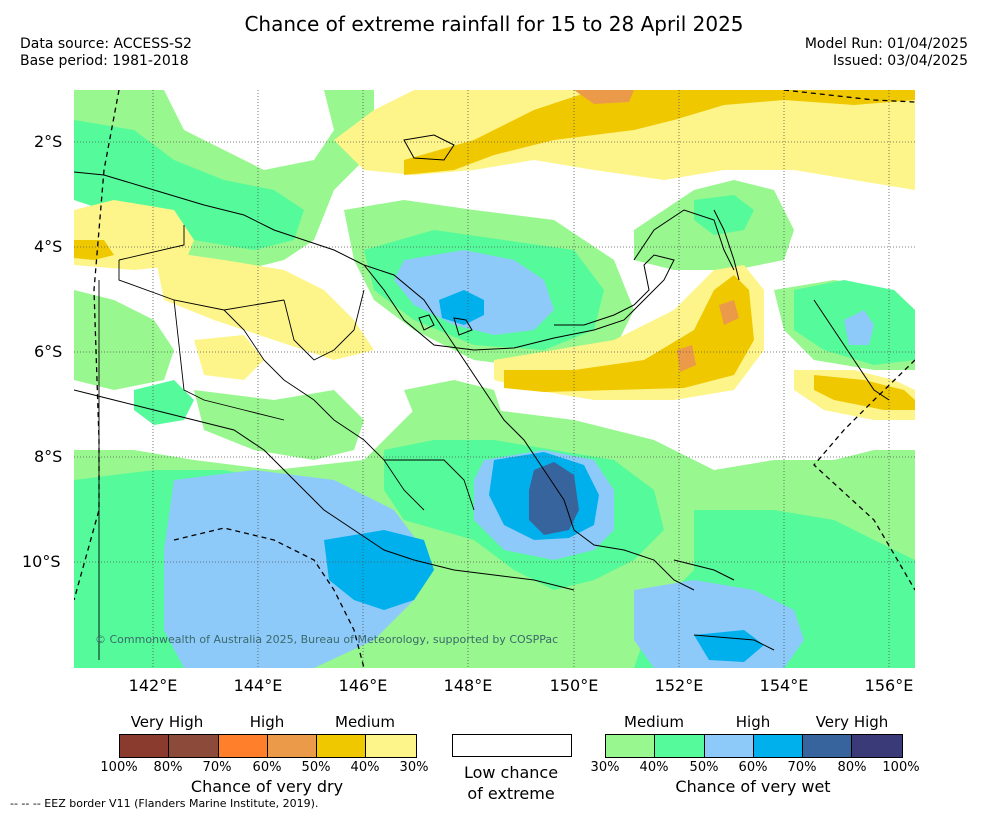 This screenshot has width=988, height=816. What do you see at coordinates (48, 456) in the screenshot?
I see `lat-label-8s: 8°S` at bounding box center [48, 456].